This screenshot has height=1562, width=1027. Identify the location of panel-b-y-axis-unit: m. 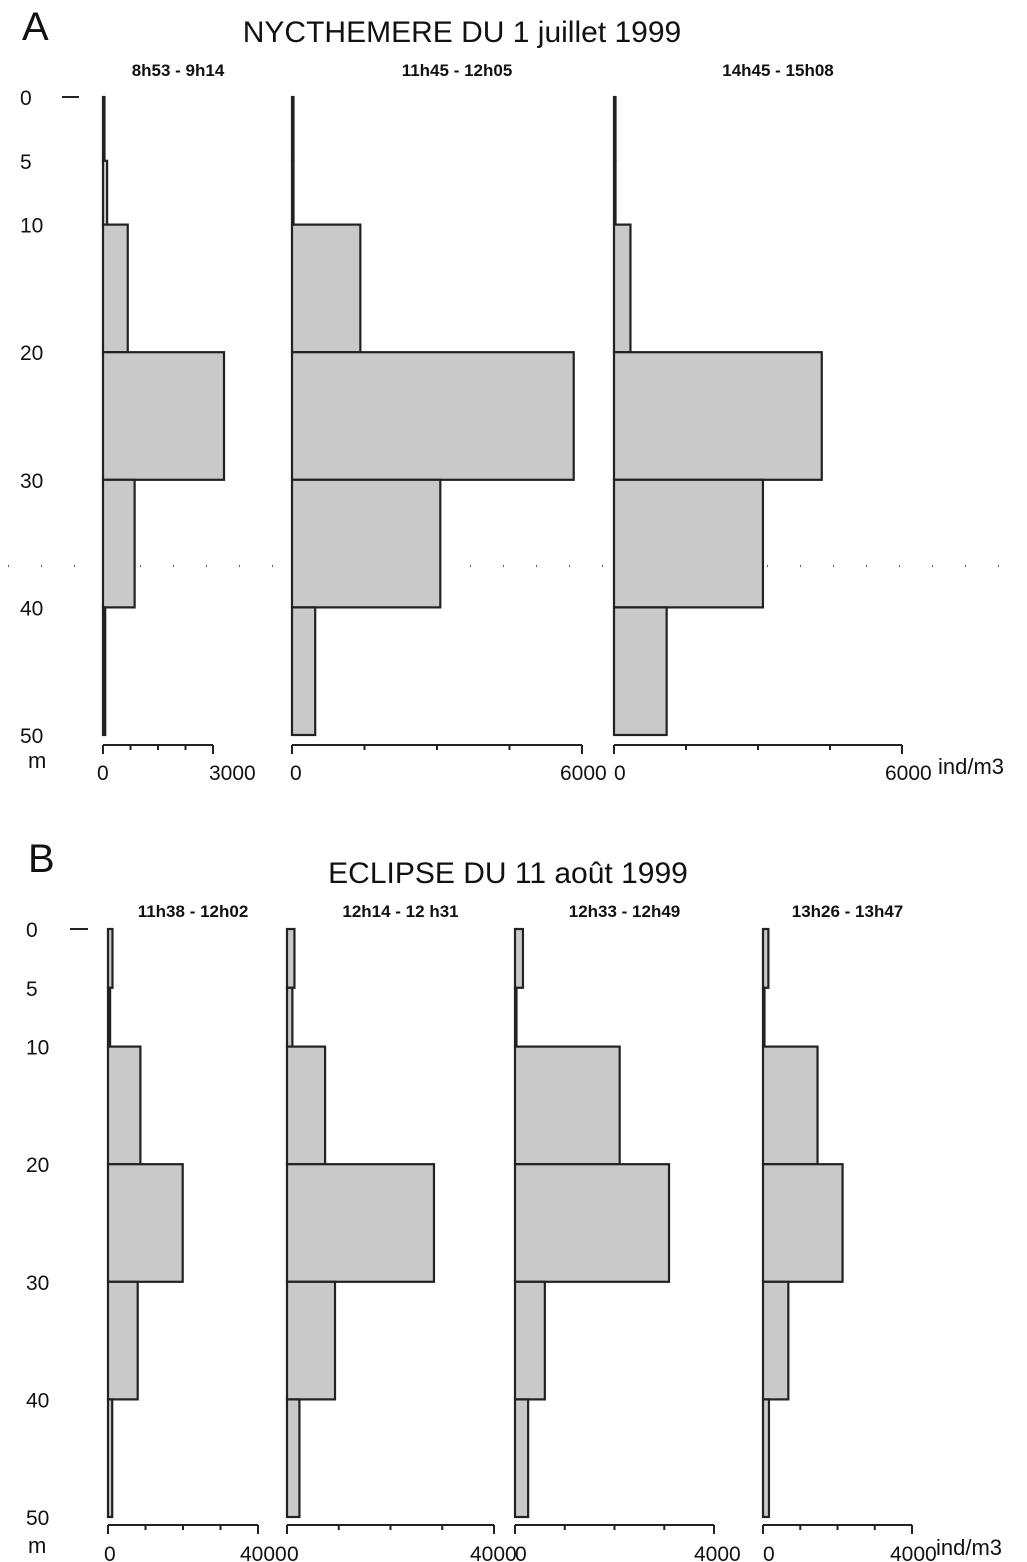
(37, 1545).